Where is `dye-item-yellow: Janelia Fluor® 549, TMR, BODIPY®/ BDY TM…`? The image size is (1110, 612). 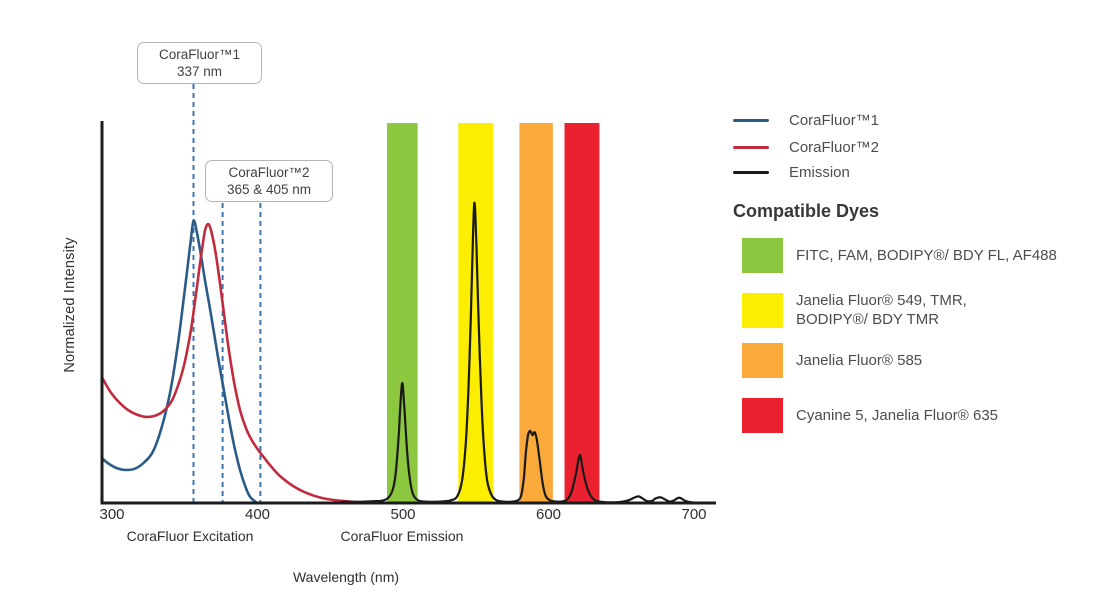
dye-item-yellow: Janelia Fluor® 549, TMR, BODIPY®/ BDY TM… is located at coordinates (854, 310).